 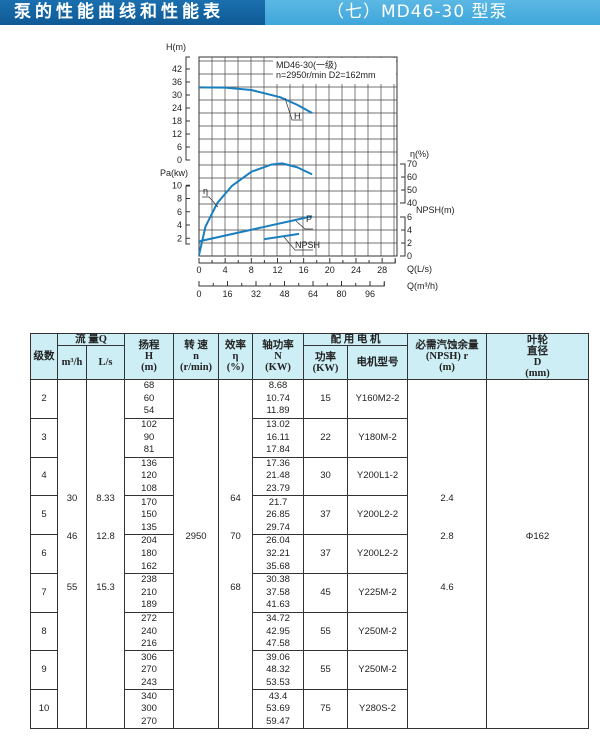 What do you see at coordinates (409, 230) in the screenshot?
I see `npsh-tick-label: 4` at bounding box center [409, 230].